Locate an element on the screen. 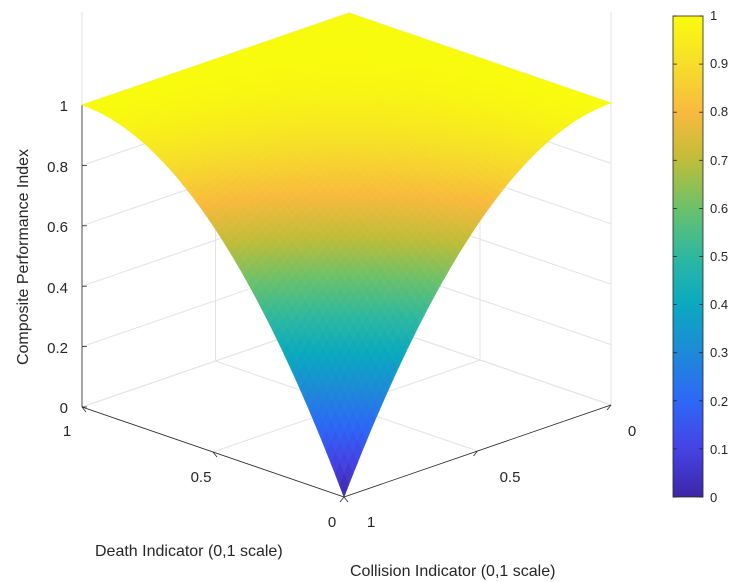  z-tick-label: 0.8 is located at coordinates (57, 167).